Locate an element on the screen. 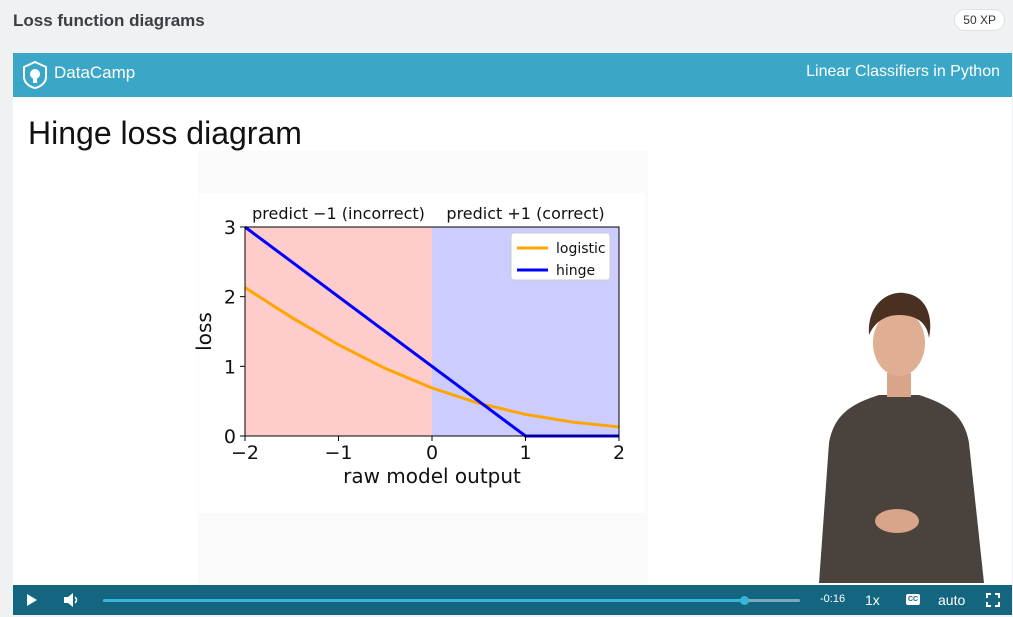 This screenshot has height=617, width=1013. top-bar: Loss function diagrams 50 XP is located at coordinates (506, 22).